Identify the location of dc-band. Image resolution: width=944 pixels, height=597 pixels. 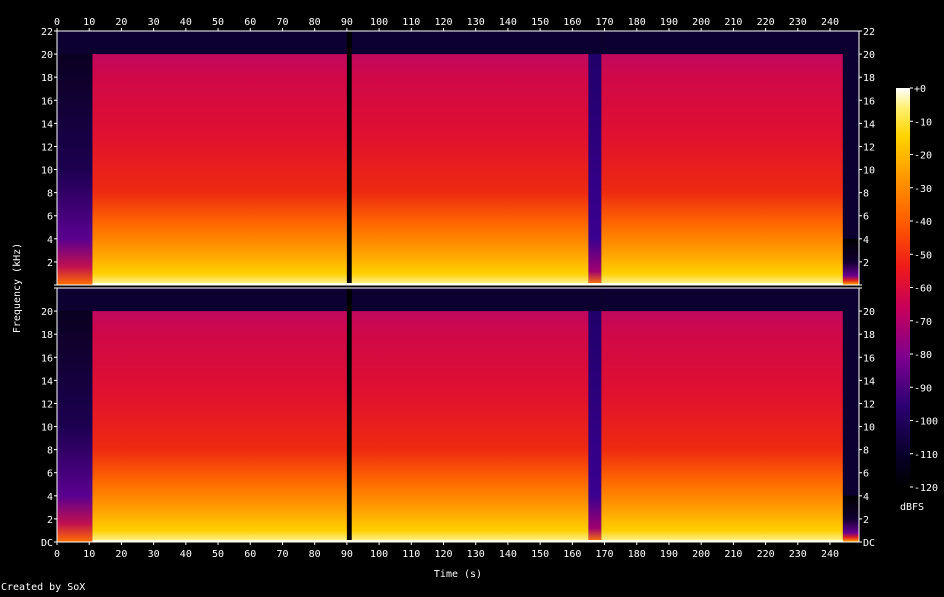
(467, 541).